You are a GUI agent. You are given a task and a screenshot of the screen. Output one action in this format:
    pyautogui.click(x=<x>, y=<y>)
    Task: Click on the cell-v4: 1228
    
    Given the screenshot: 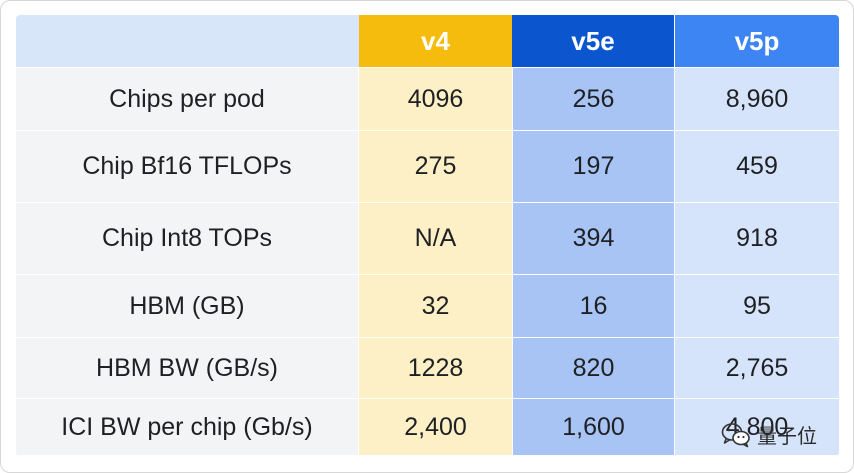 What is the action you would take?
    pyautogui.click(x=435, y=368)
    